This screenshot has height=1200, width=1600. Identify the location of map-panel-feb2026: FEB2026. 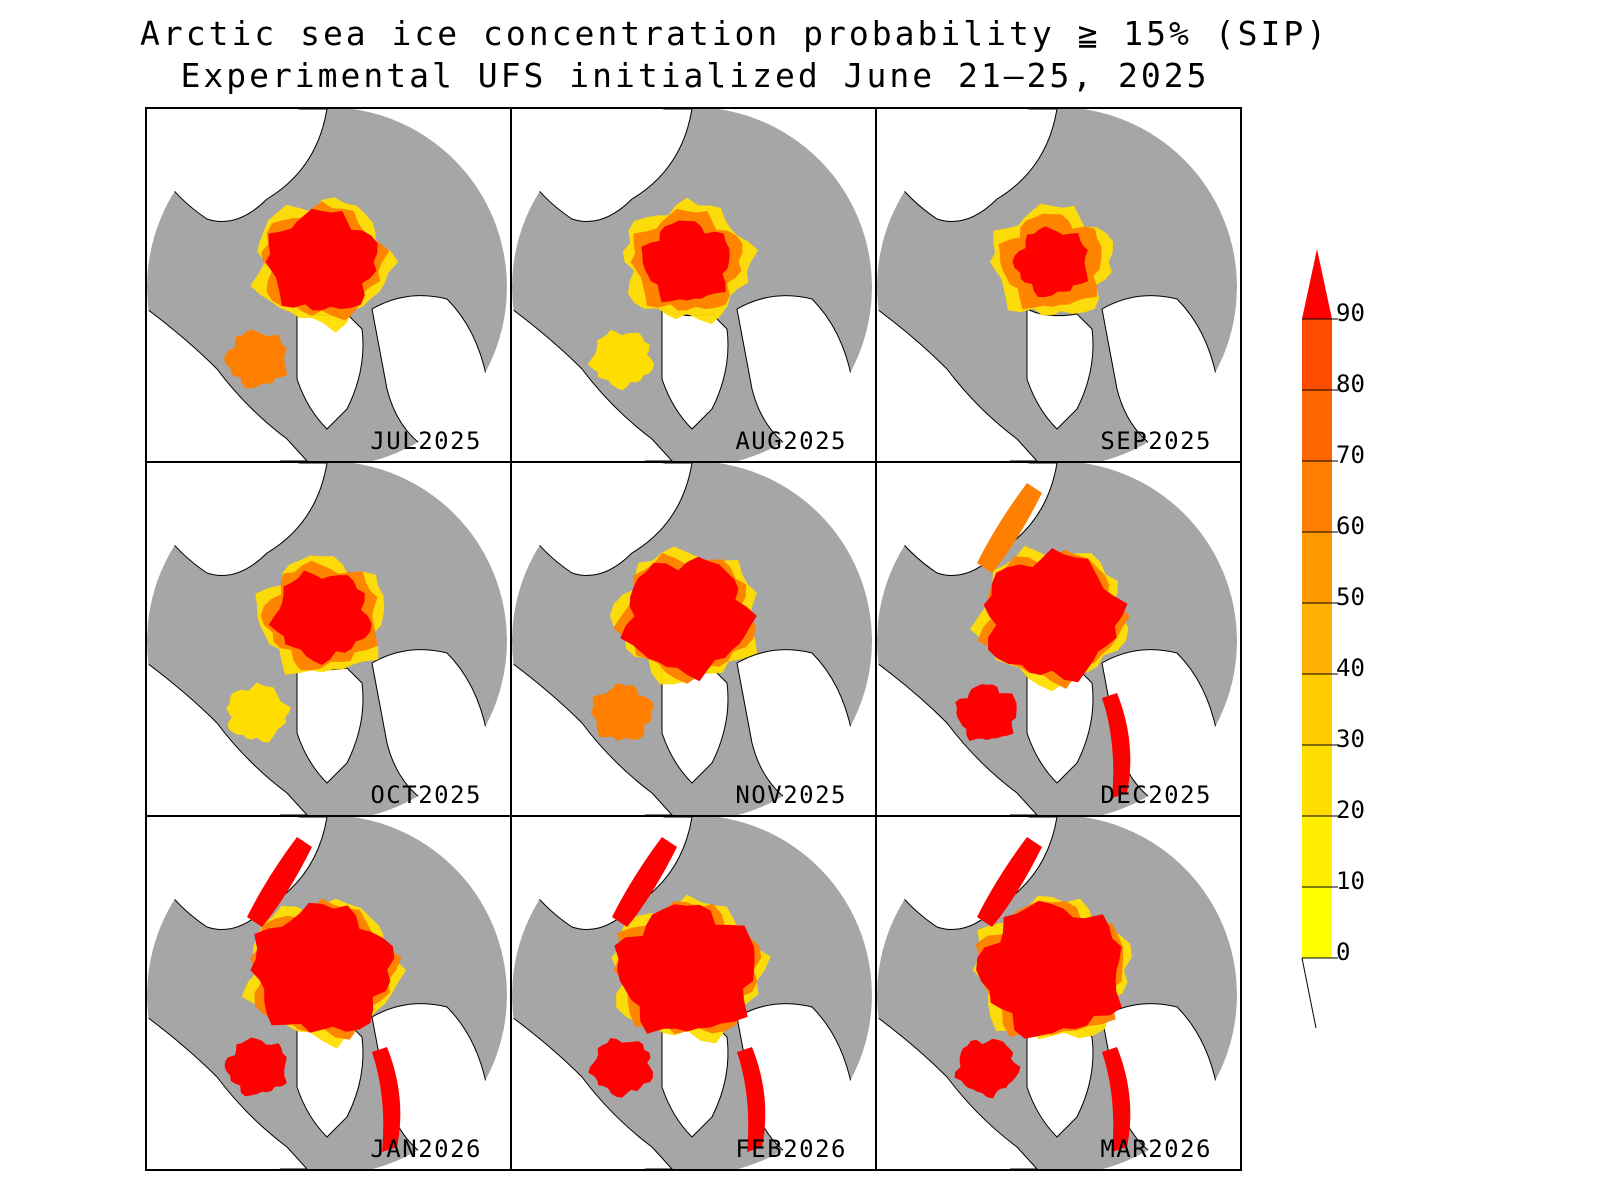
(693, 993).